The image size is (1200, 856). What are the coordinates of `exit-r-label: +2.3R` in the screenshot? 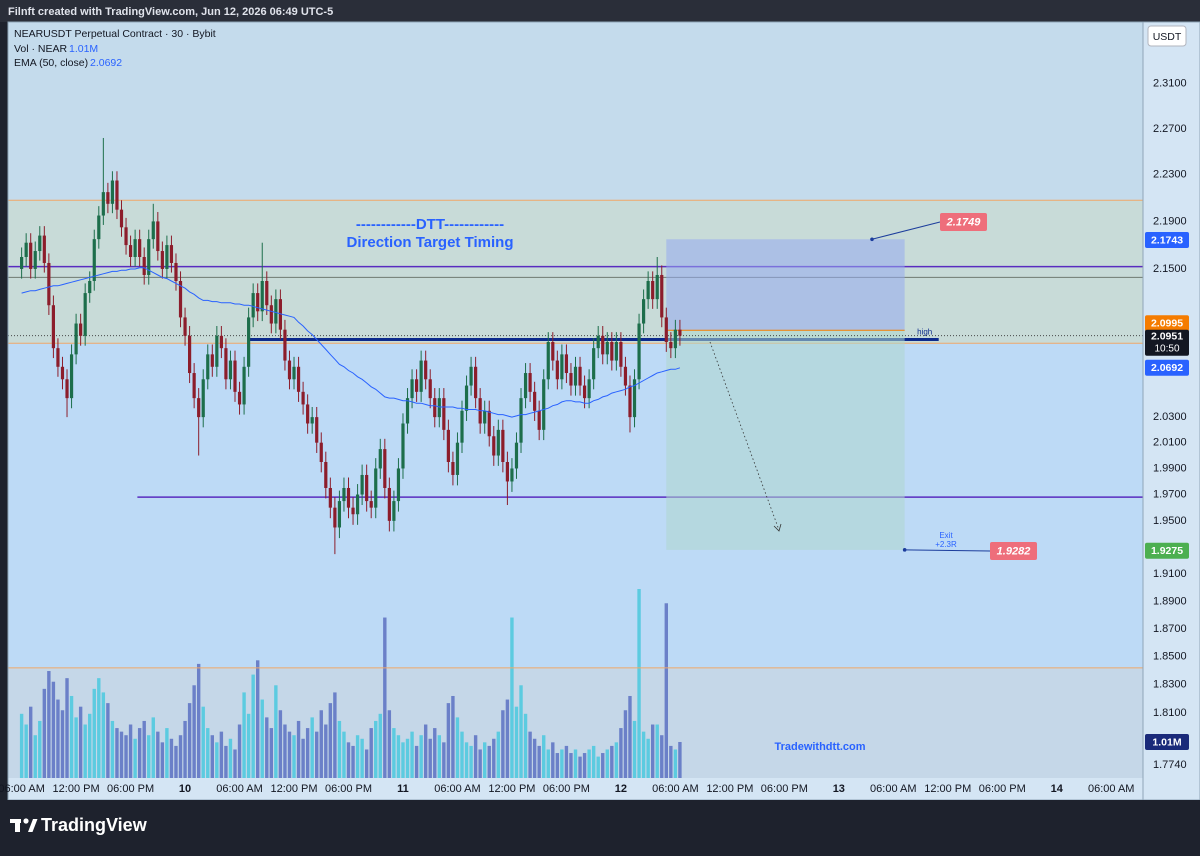 It's located at (946, 544).